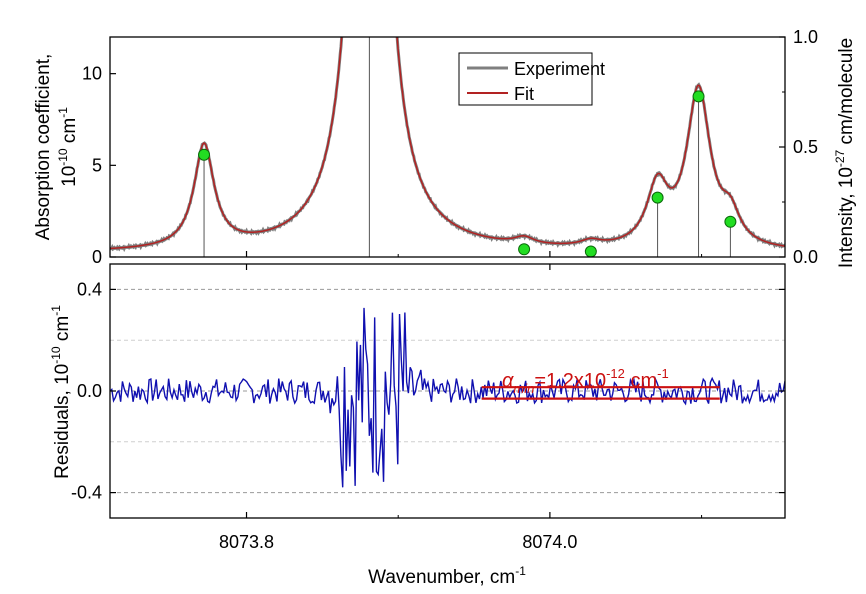 The width and height of the screenshot is (866, 594). What do you see at coordinates (68, 147) in the screenshot?
I see `top-left-ylabel-line2: 10-10 cm-1` at bounding box center [68, 147].